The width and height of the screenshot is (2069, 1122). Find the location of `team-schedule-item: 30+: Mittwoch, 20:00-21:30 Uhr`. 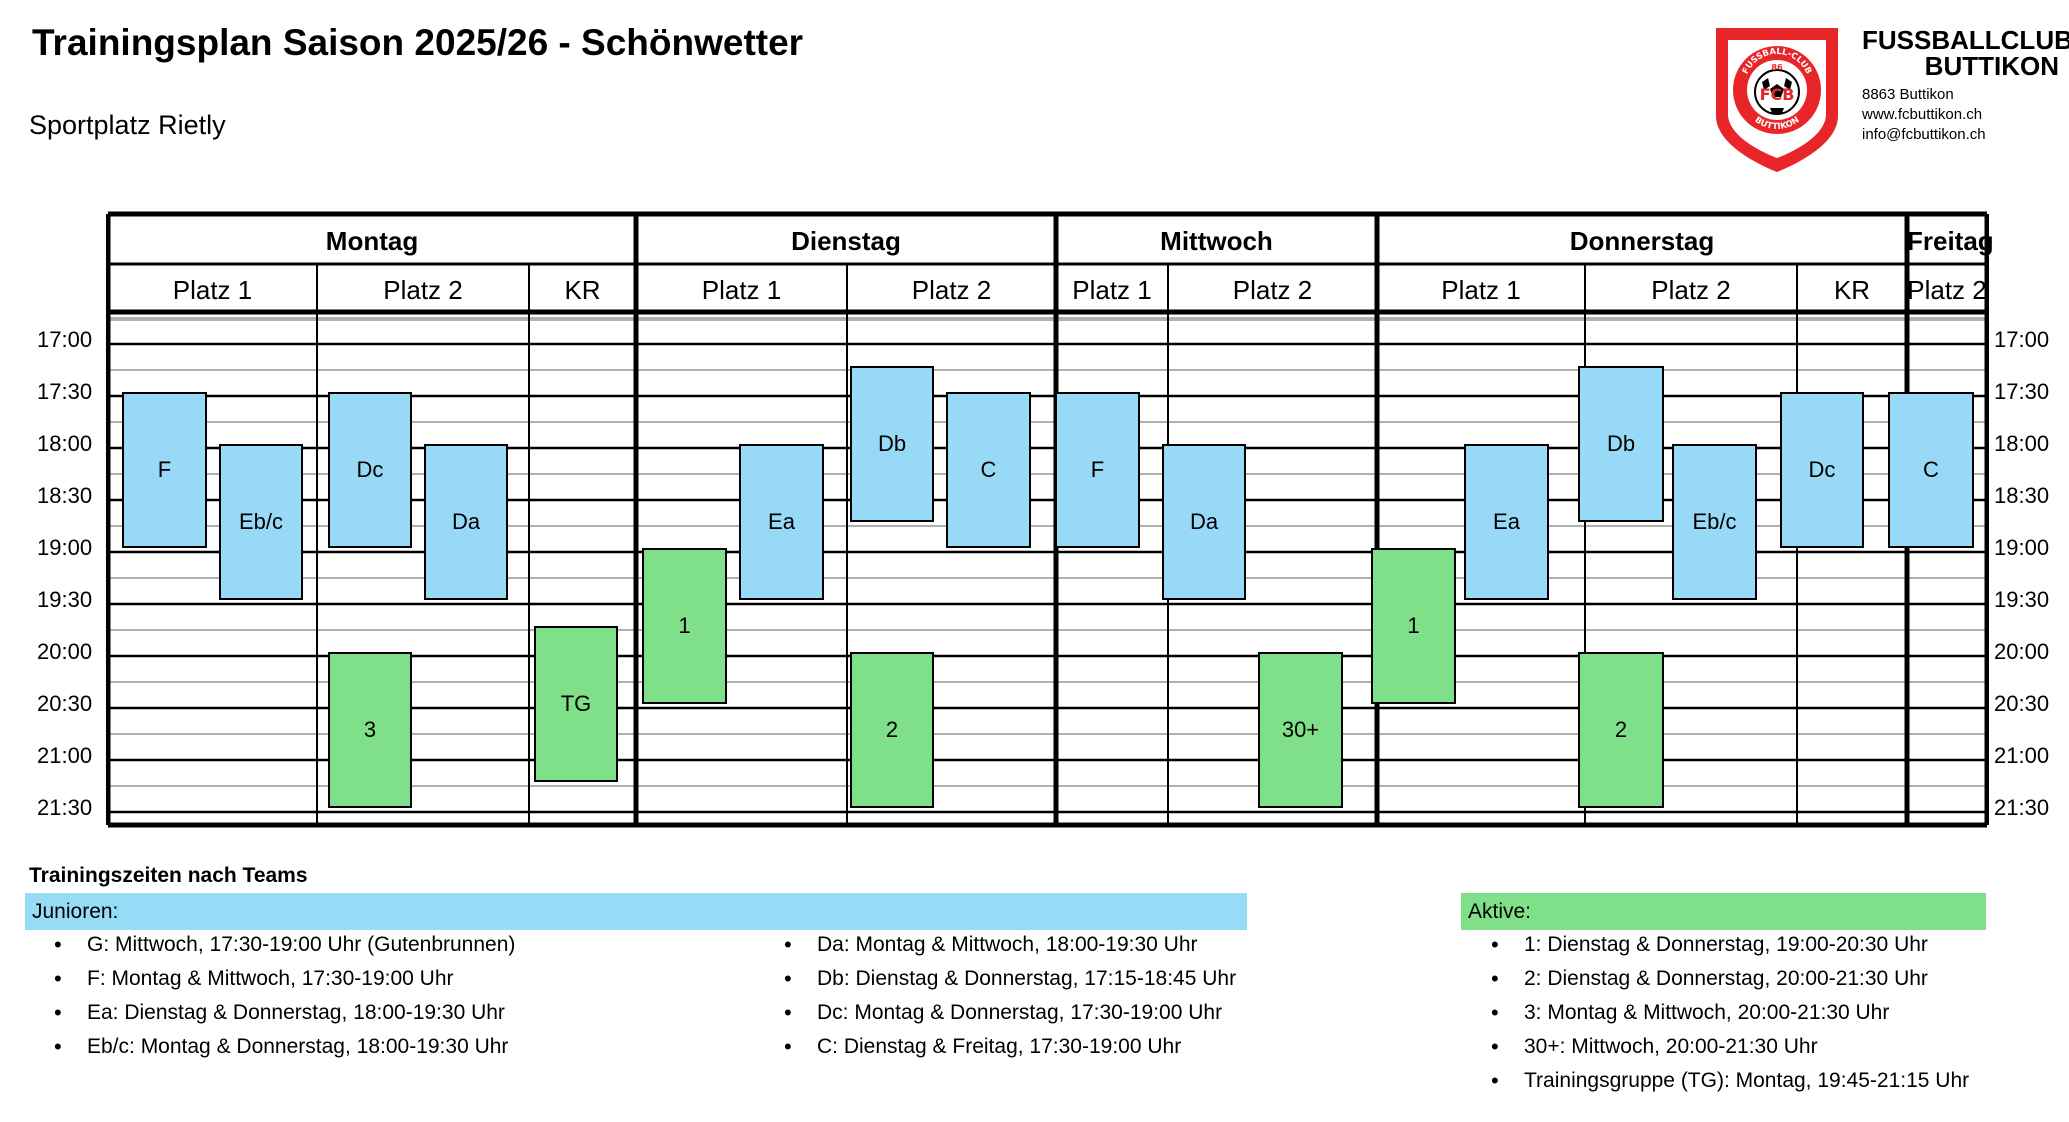

team-schedule-item: 30+: Mittwoch, 20:00-21:30 Uhr is located at coordinates (1716, 1047).